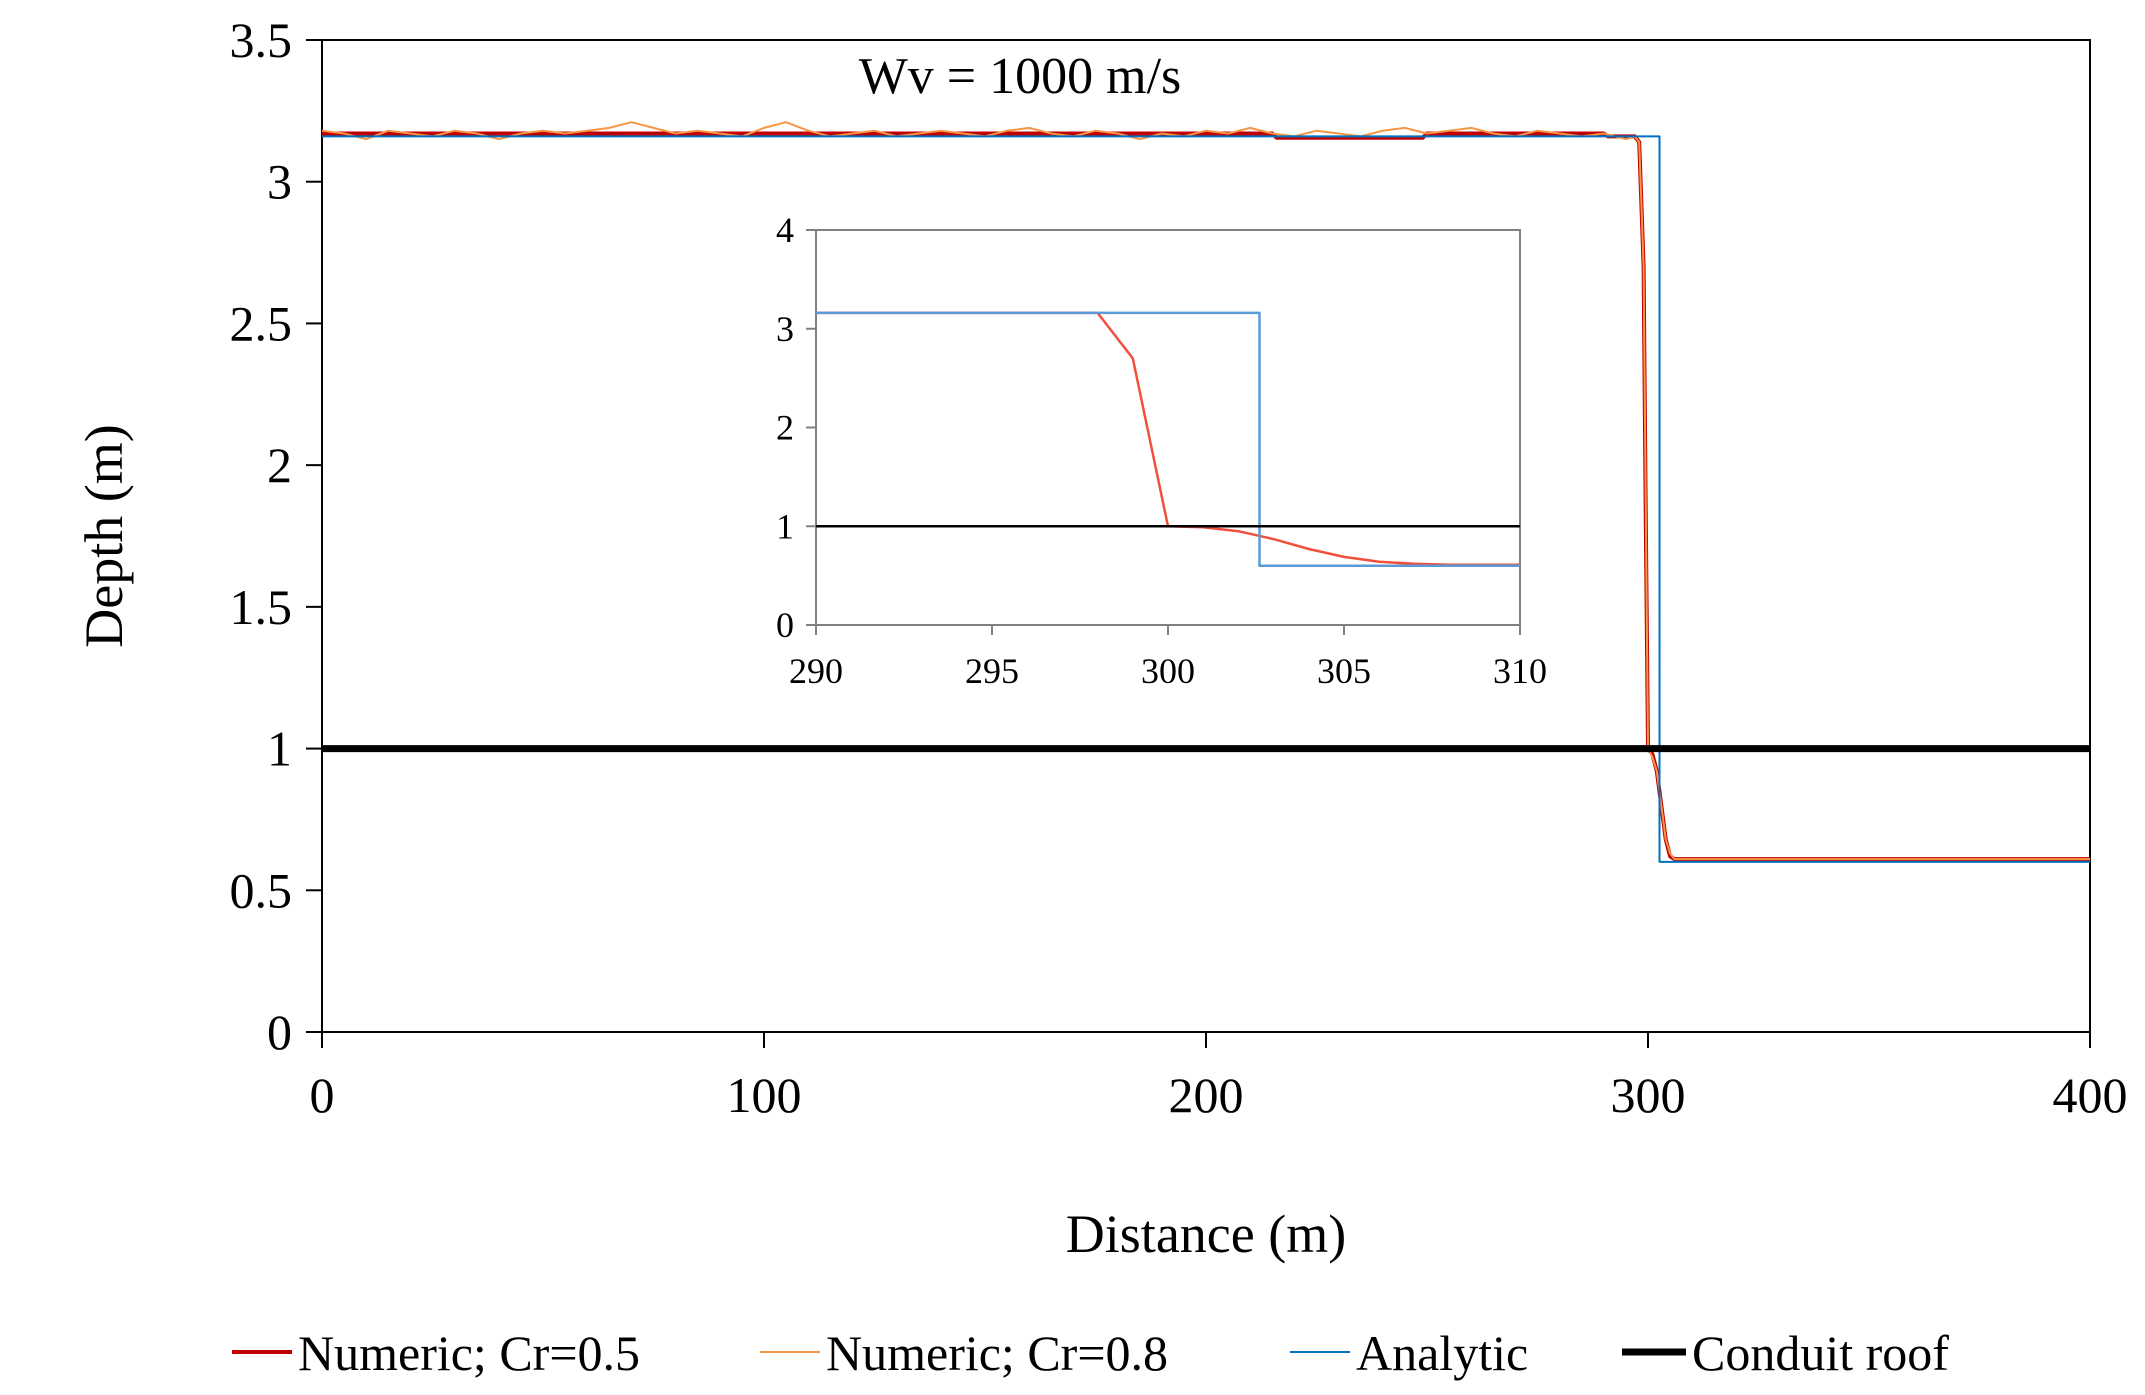  I want to click on inset-x-tick-label: 295, so click(992, 671).